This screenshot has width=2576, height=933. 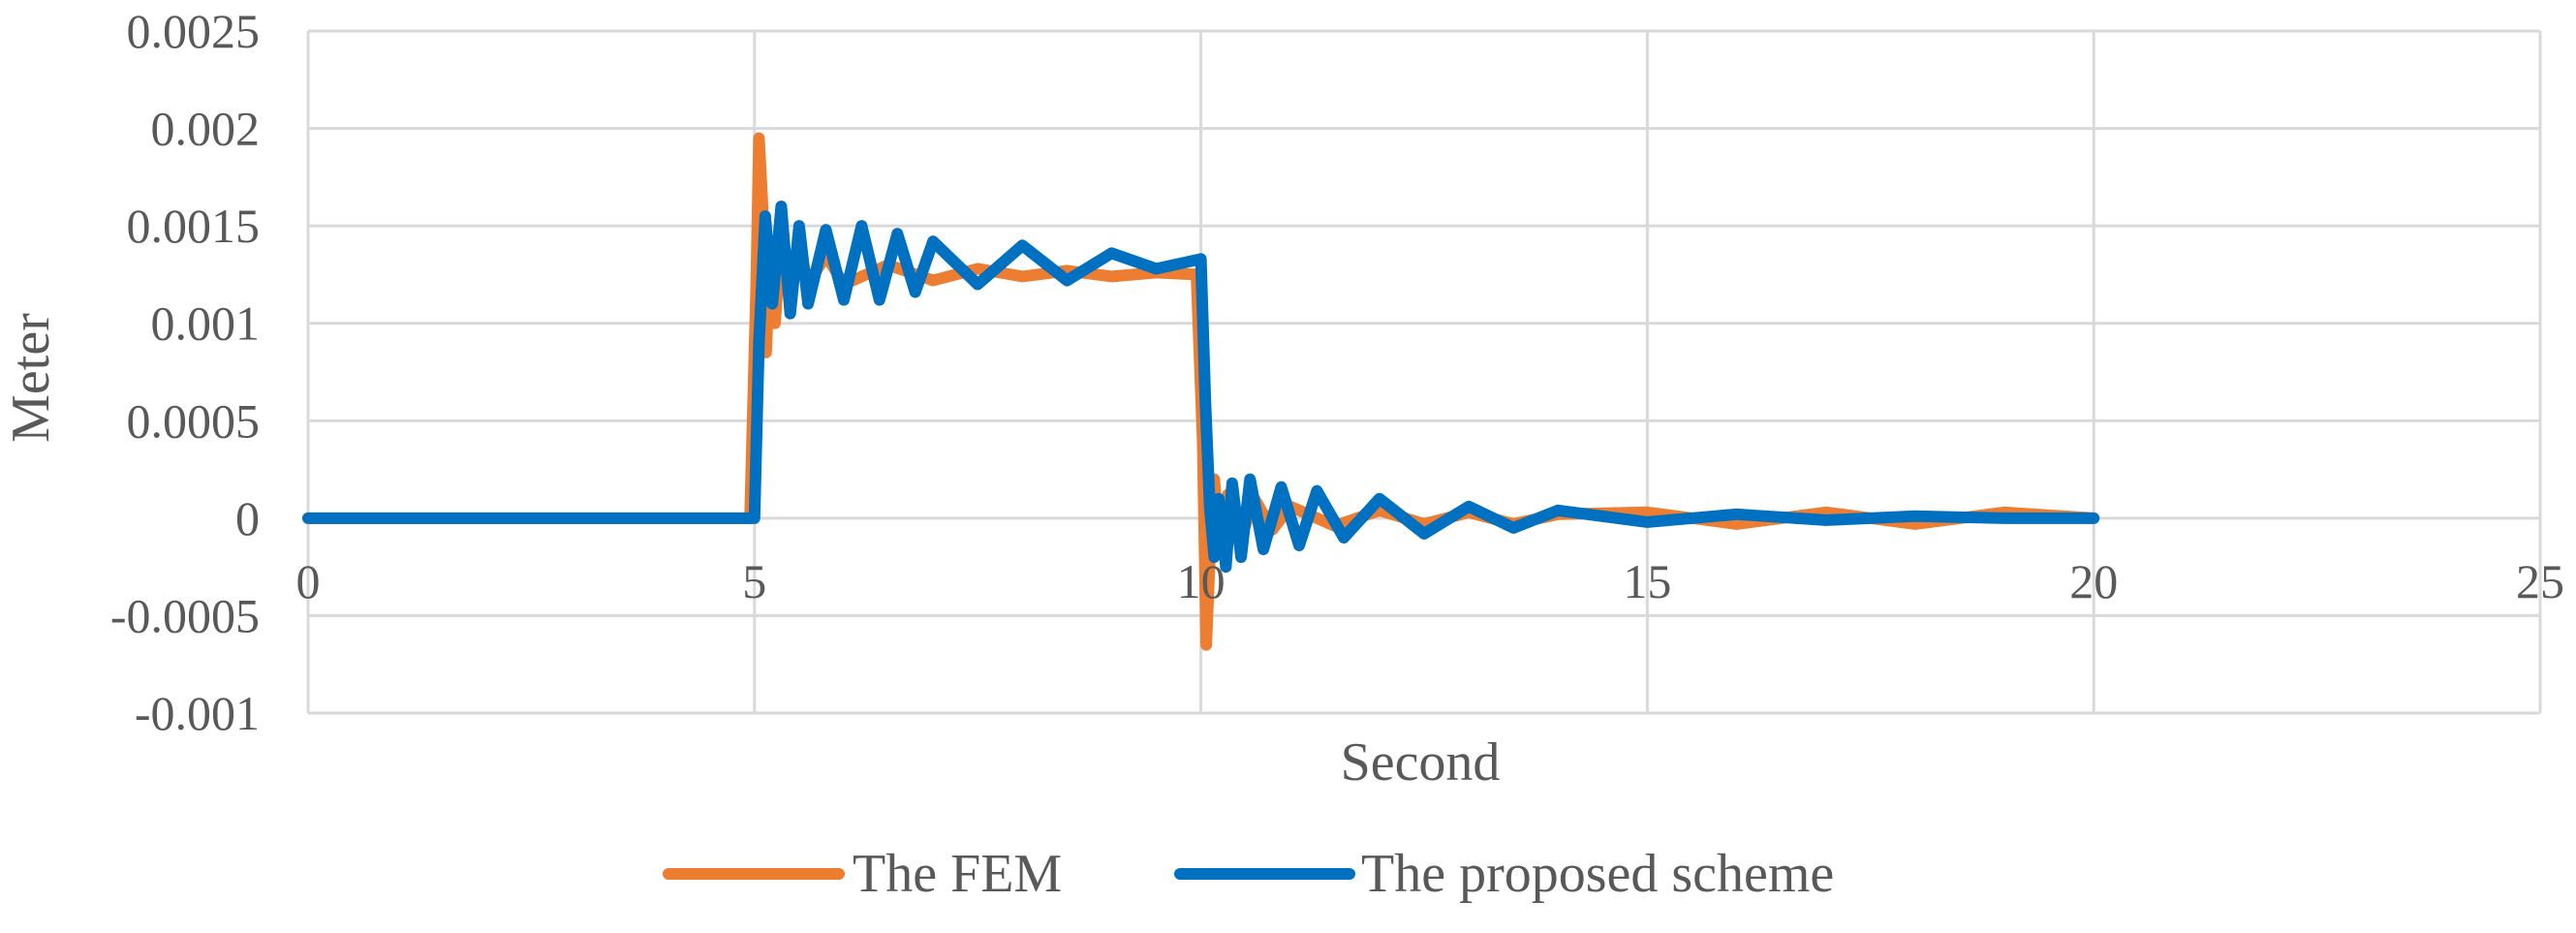 What do you see at coordinates (247, 518) in the screenshot?
I see `y-tick-label: 0` at bounding box center [247, 518].